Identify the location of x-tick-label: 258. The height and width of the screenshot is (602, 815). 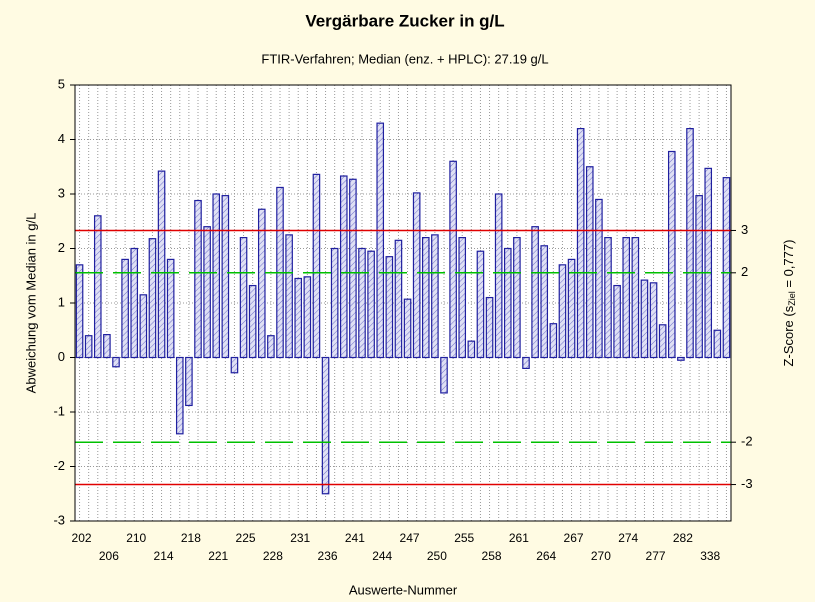
(492, 556).